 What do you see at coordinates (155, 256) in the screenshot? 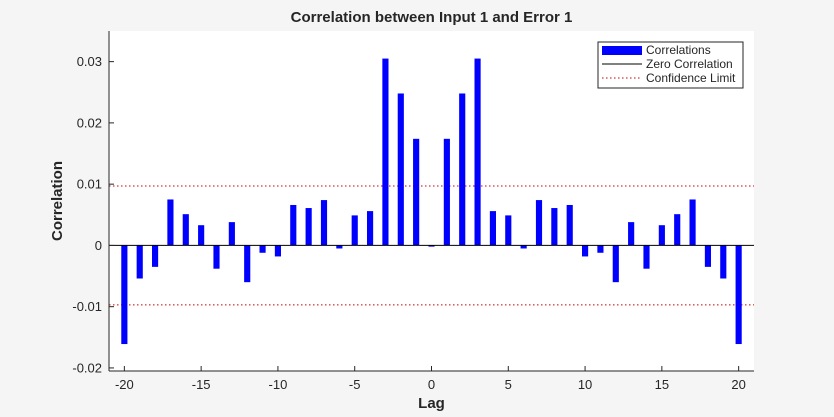
I see `bar-lag--18` at bounding box center [155, 256].